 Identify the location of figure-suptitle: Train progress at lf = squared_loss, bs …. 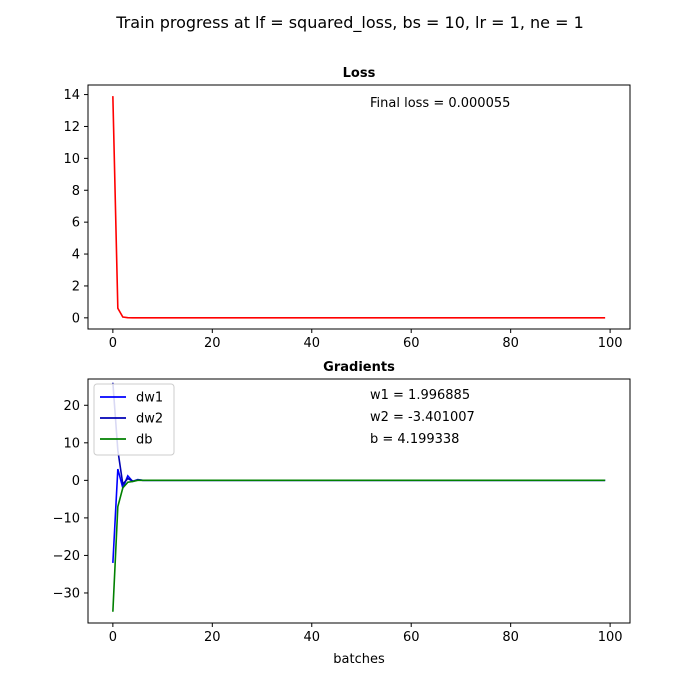
(349, 23).